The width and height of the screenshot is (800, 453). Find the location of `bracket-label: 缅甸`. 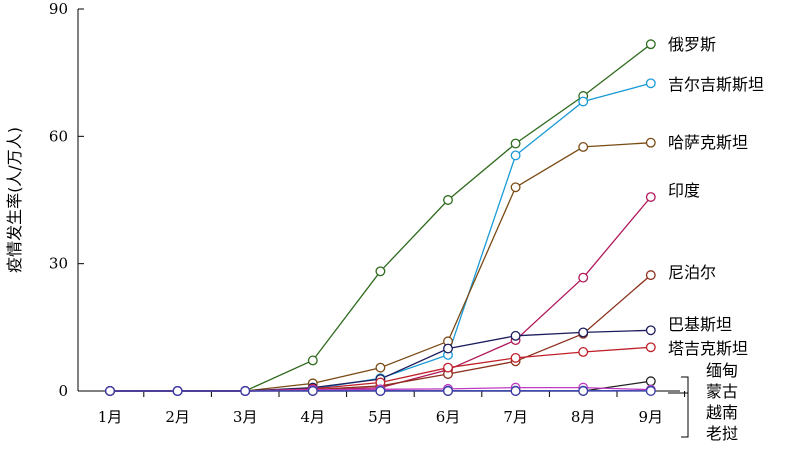

bracket-label: 缅甸 is located at coordinates (722, 370).